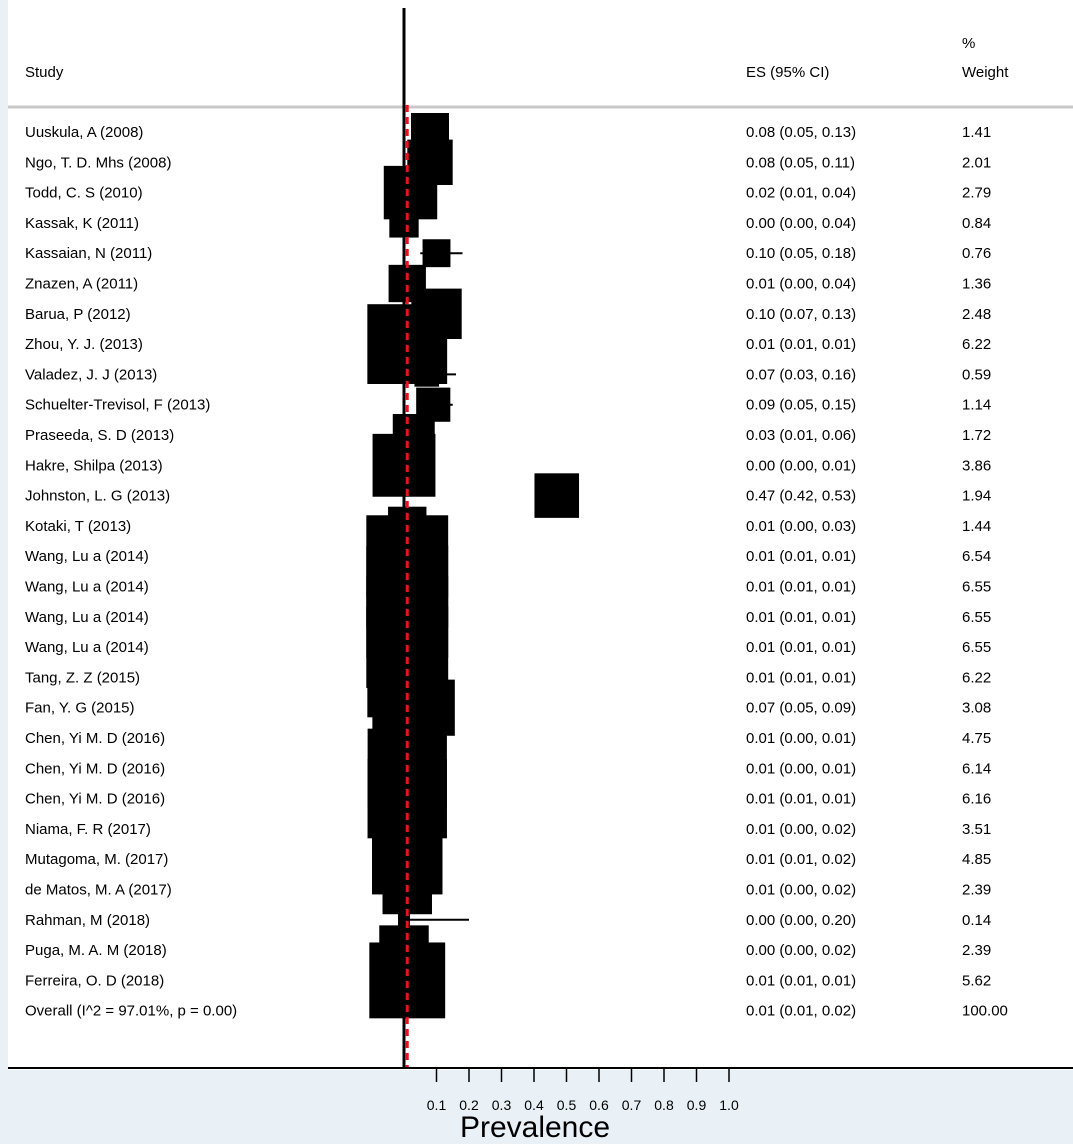 This screenshot has height=1144, width=1073. I want to click on study-25-weight: 4.85, so click(976, 859).